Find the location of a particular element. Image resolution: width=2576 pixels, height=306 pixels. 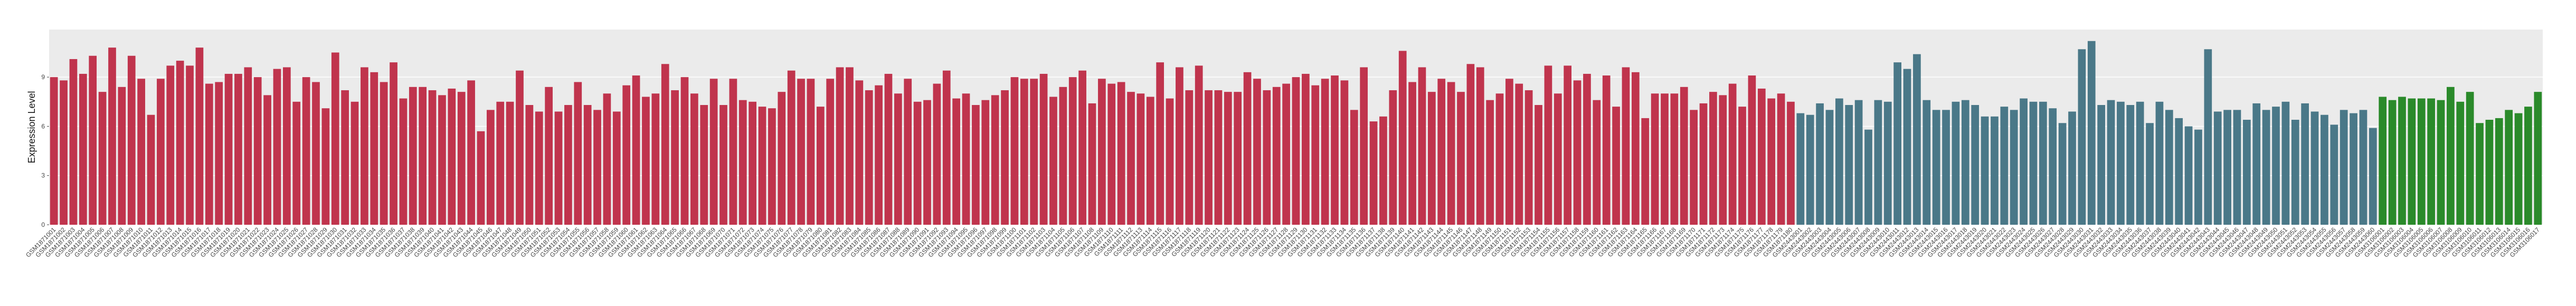

y-tick-label: 9 is located at coordinates (43, 77).